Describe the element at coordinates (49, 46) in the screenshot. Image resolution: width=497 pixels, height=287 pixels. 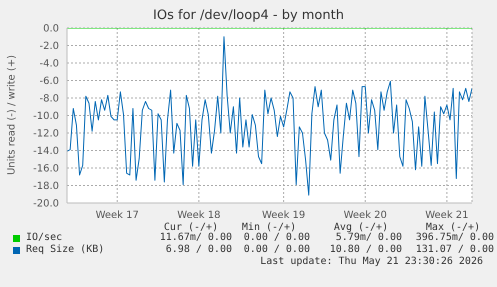
I see `y-tick-label: -2.0` at that location.